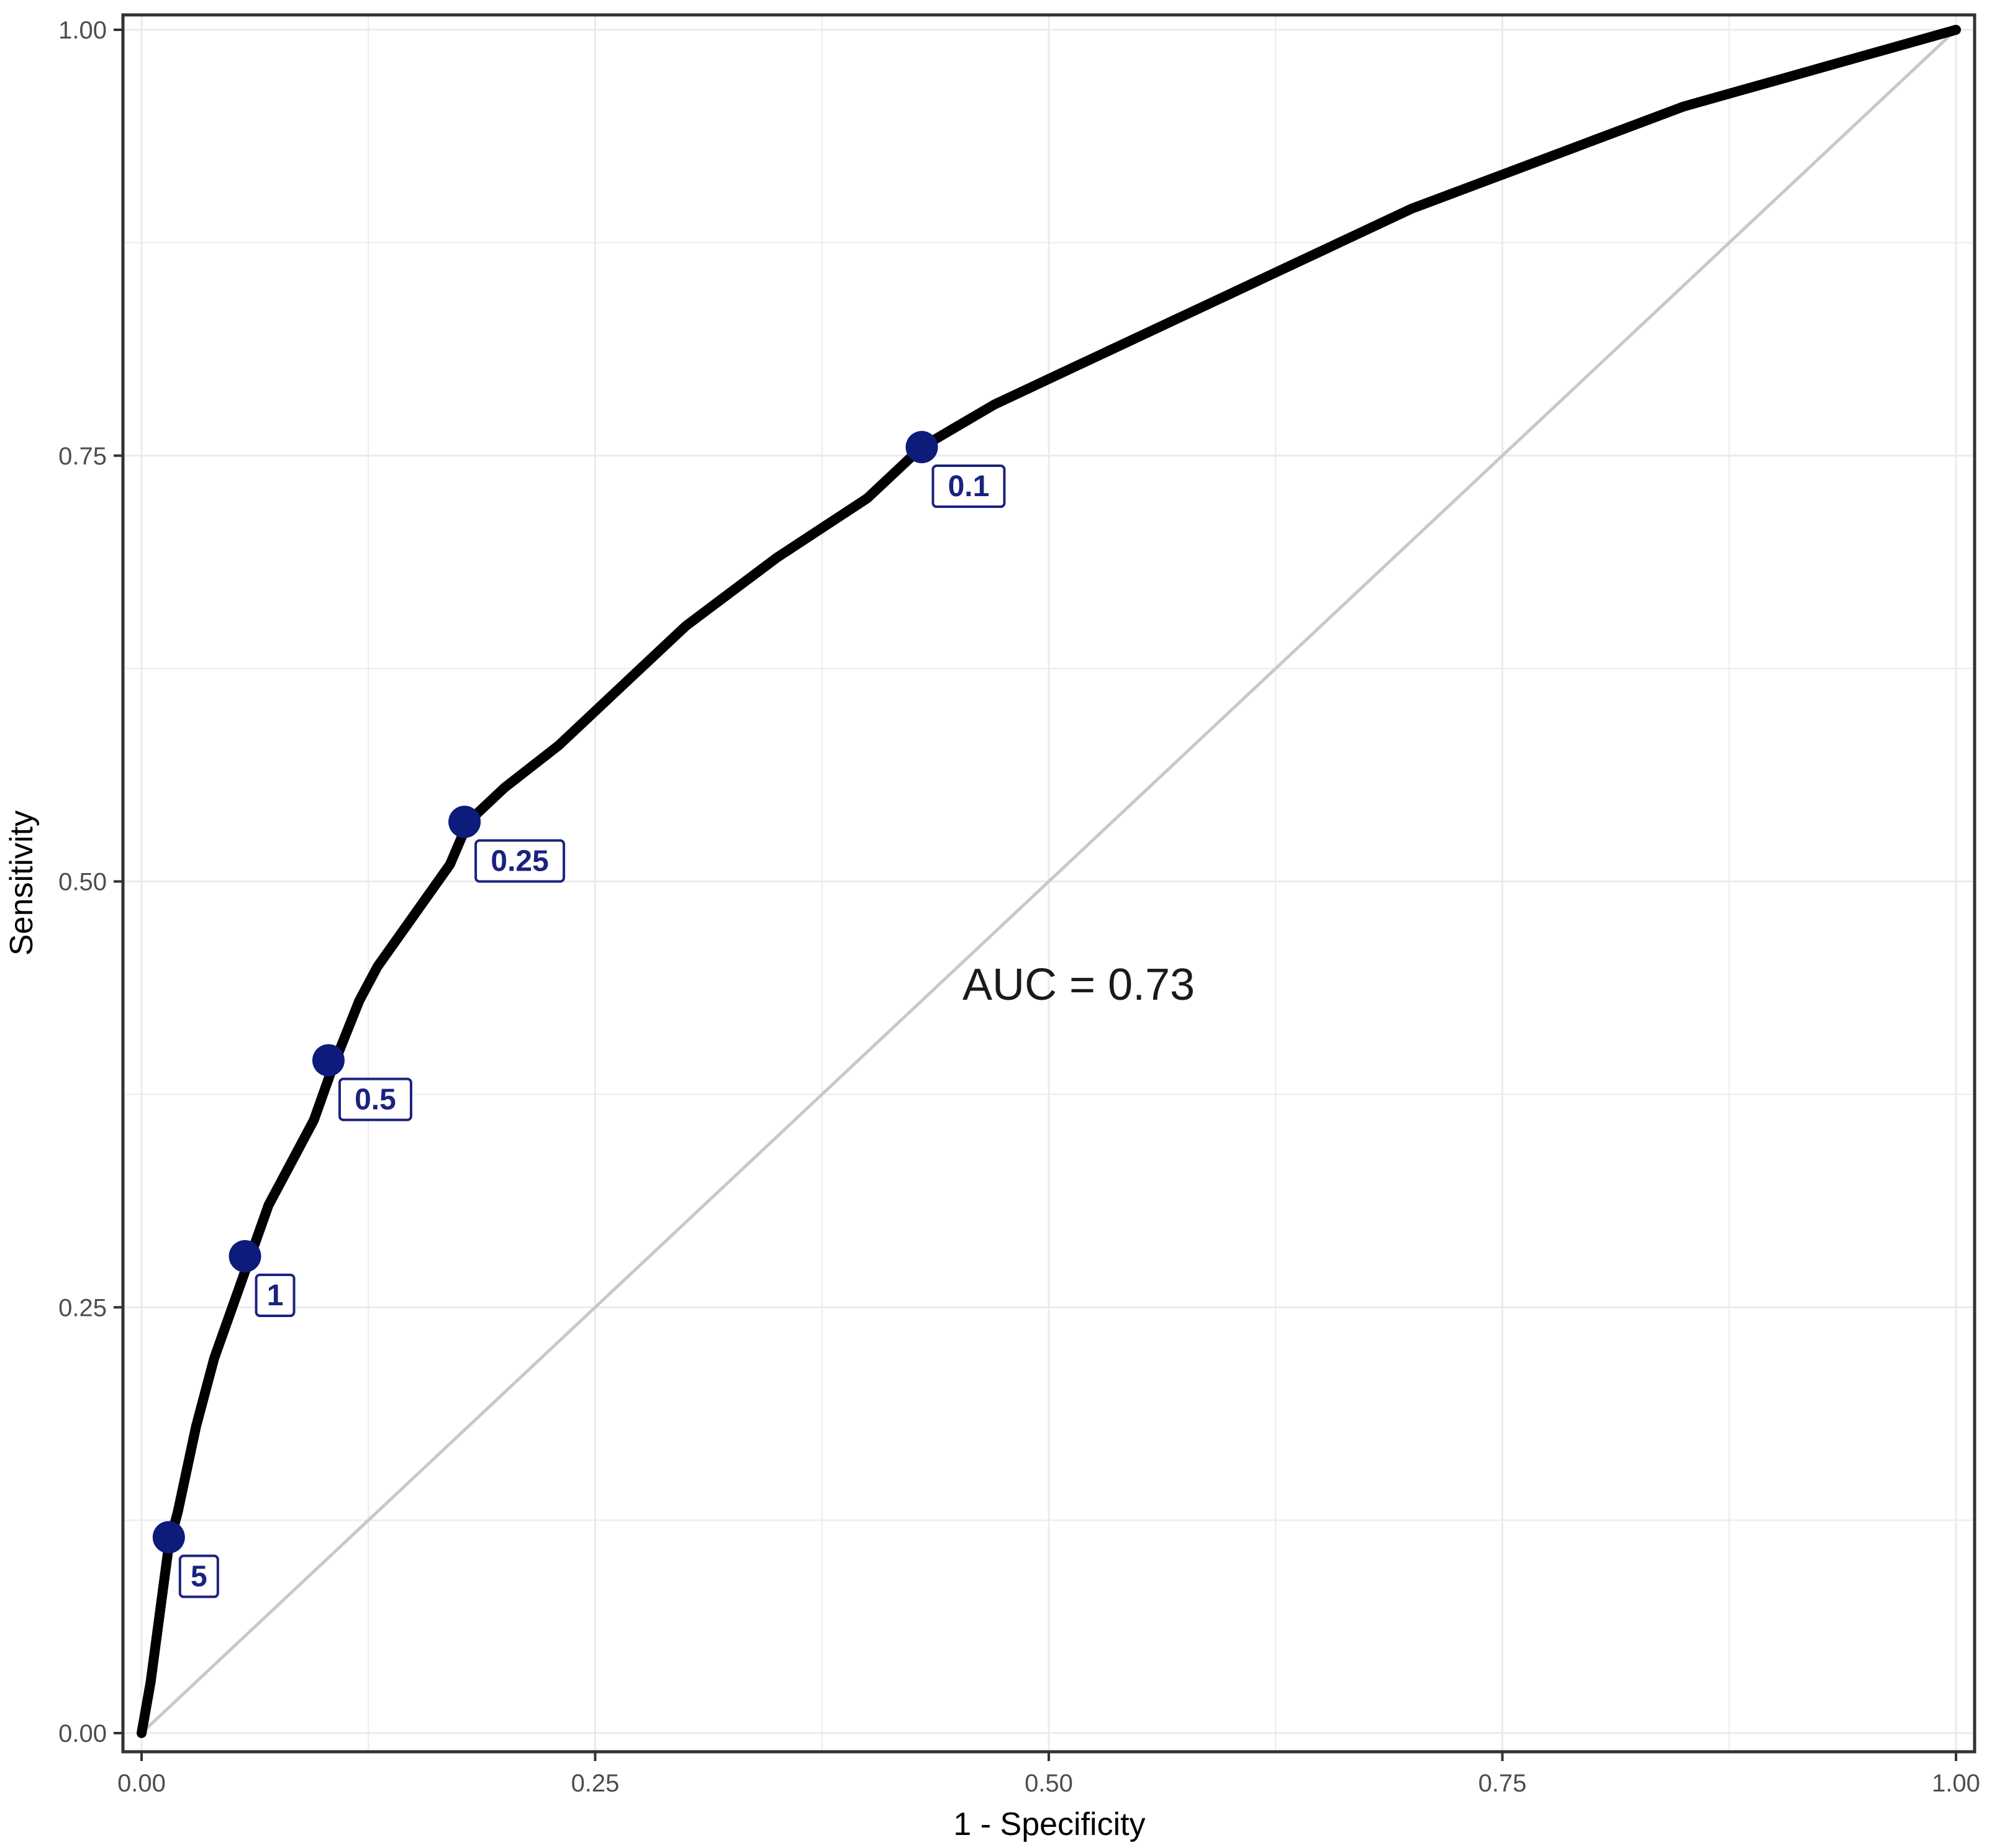 This screenshot has width=1992, height=1848. What do you see at coordinates (141, 1783) in the screenshot?
I see `x-tick-label: 0.00` at bounding box center [141, 1783].